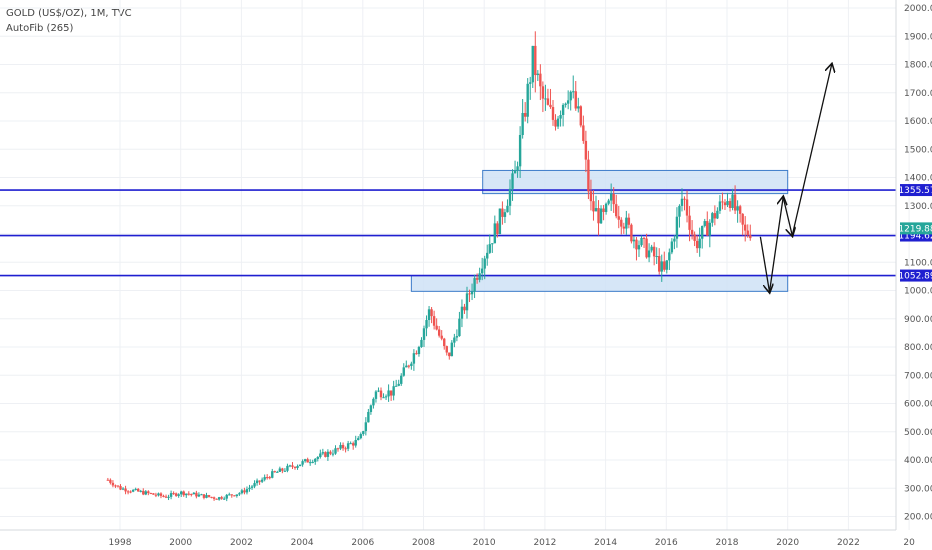 The height and width of the screenshot is (550, 932). What do you see at coordinates (666, 543) in the screenshot?
I see `x-tick-label: 2016` at bounding box center [666, 543].